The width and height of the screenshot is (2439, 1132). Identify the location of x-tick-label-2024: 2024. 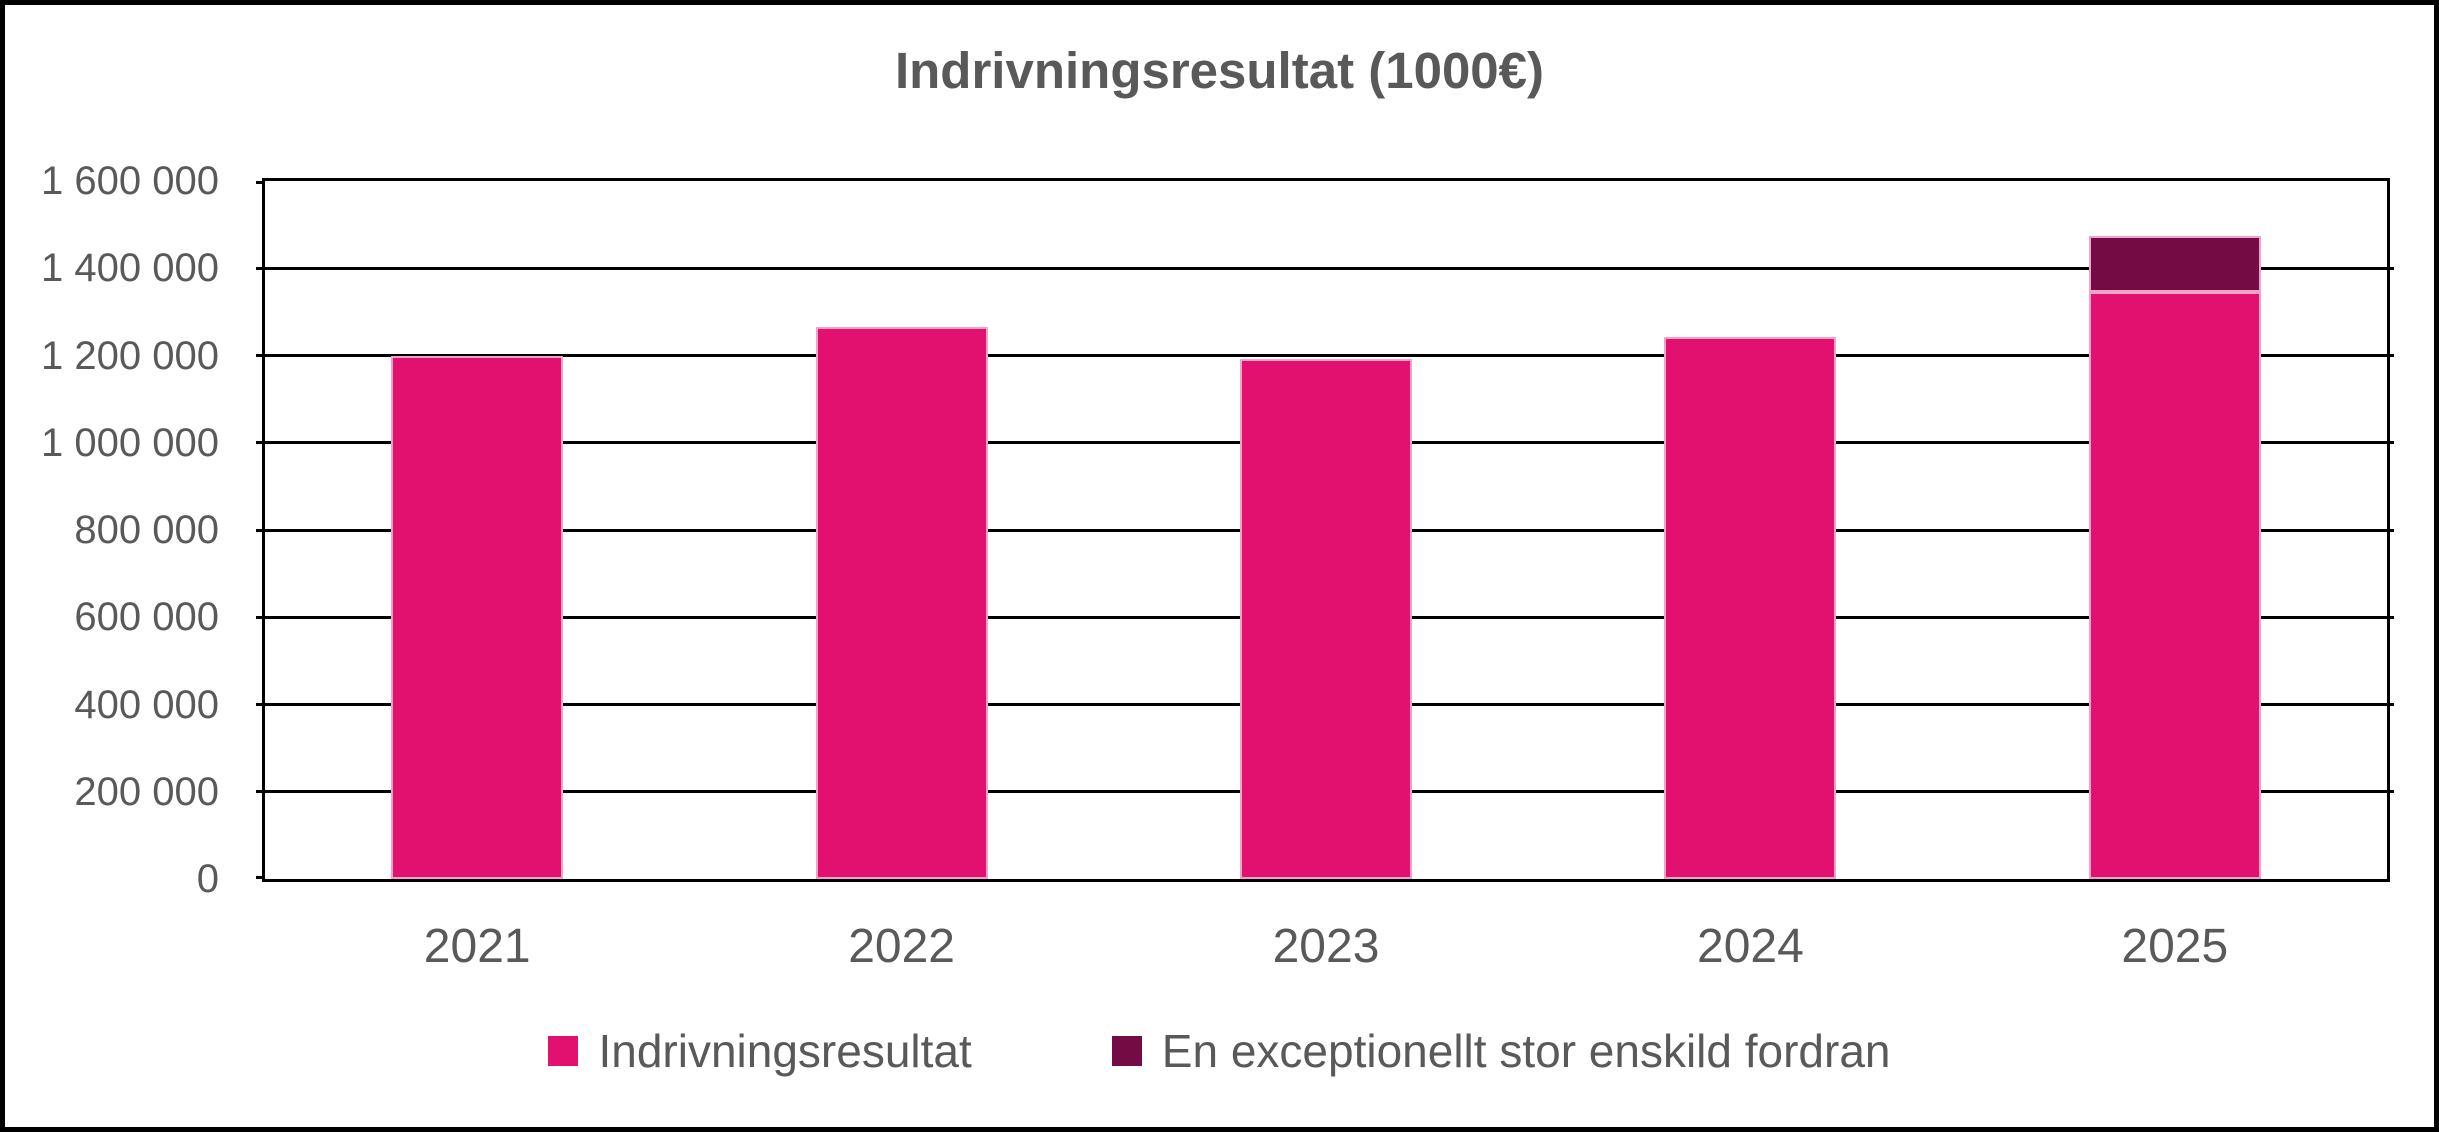
(1750, 946).